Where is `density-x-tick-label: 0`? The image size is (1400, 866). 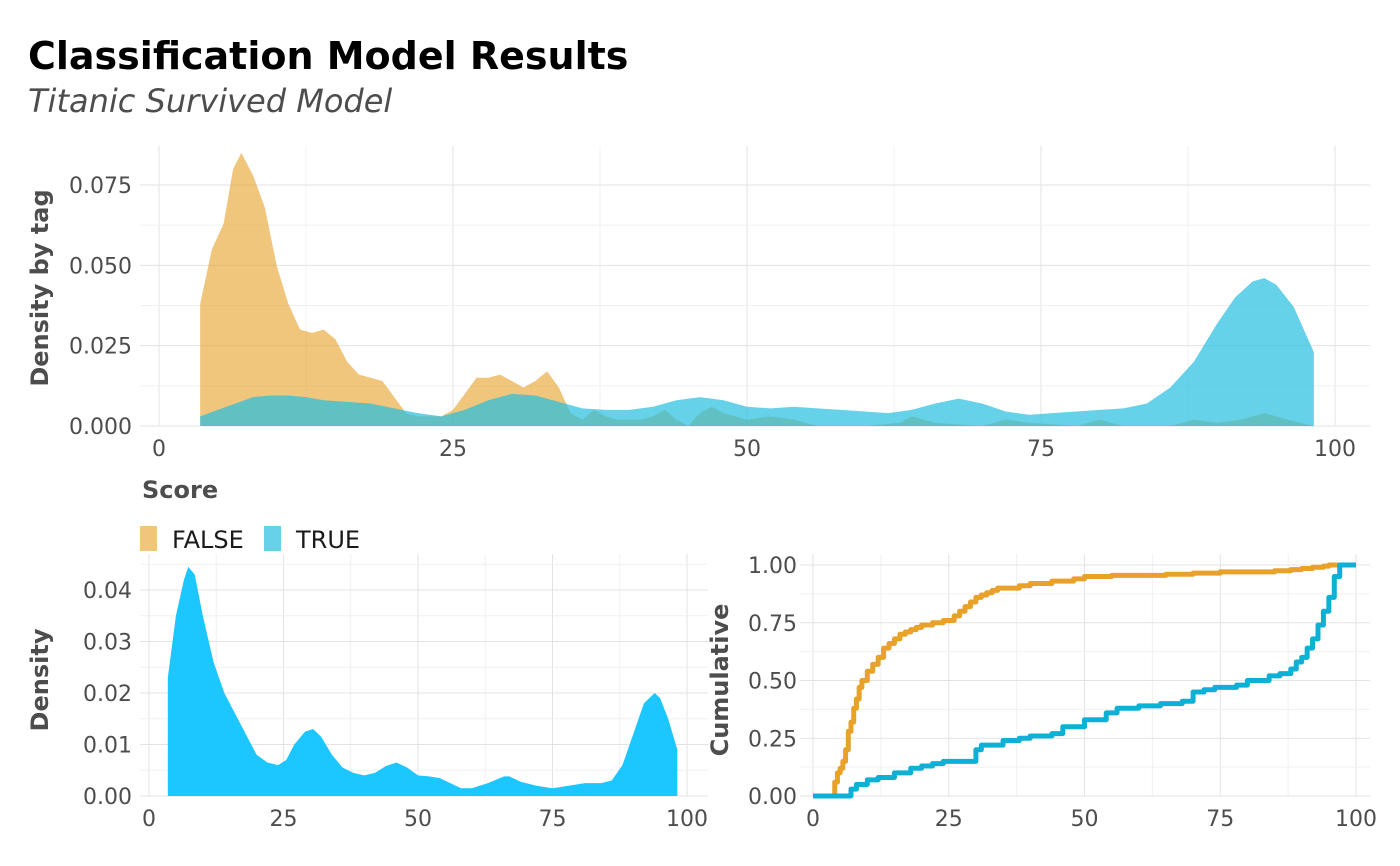 density-x-tick-label: 0 is located at coordinates (149, 819).